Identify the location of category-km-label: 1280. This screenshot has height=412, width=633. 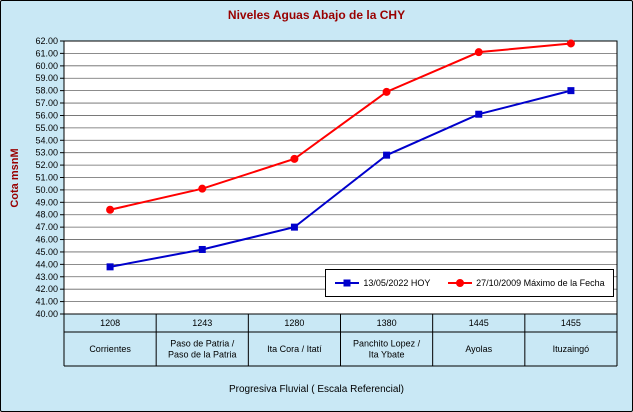
(294, 323).